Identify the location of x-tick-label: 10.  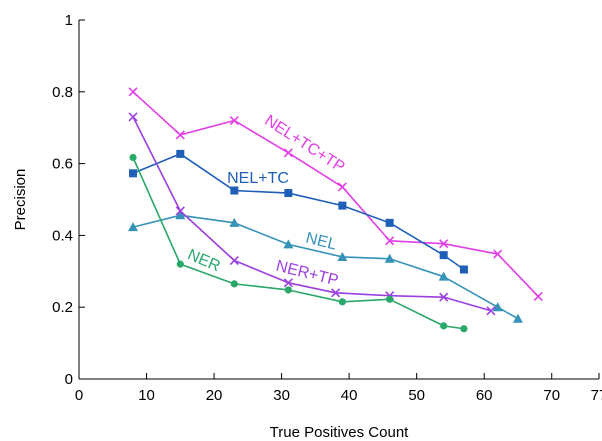
(146, 395).